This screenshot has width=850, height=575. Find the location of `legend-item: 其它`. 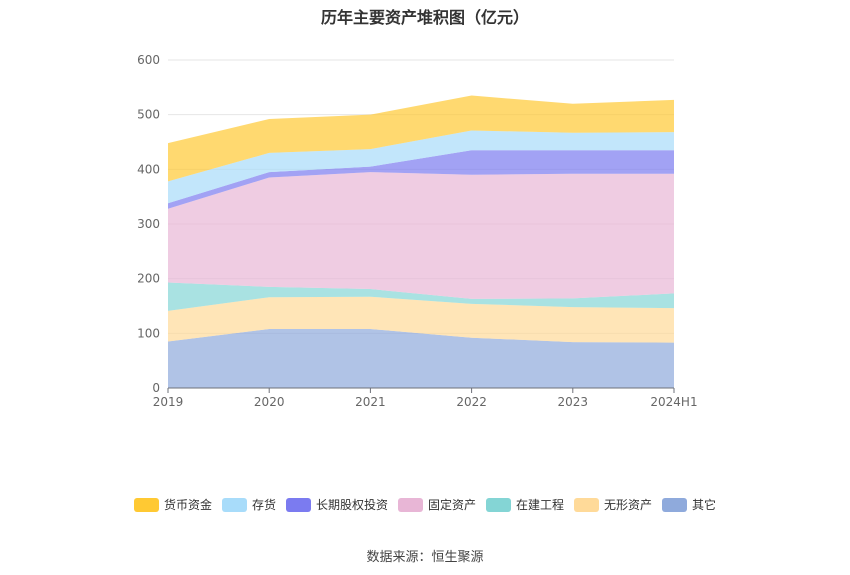

legend-item: 其它 is located at coordinates (689, 504).